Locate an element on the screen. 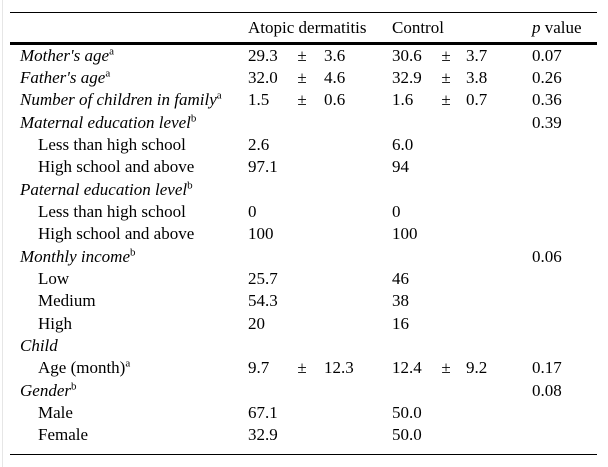  row-label-cell: Paternal education levelb is located at coordinates (129, 190).